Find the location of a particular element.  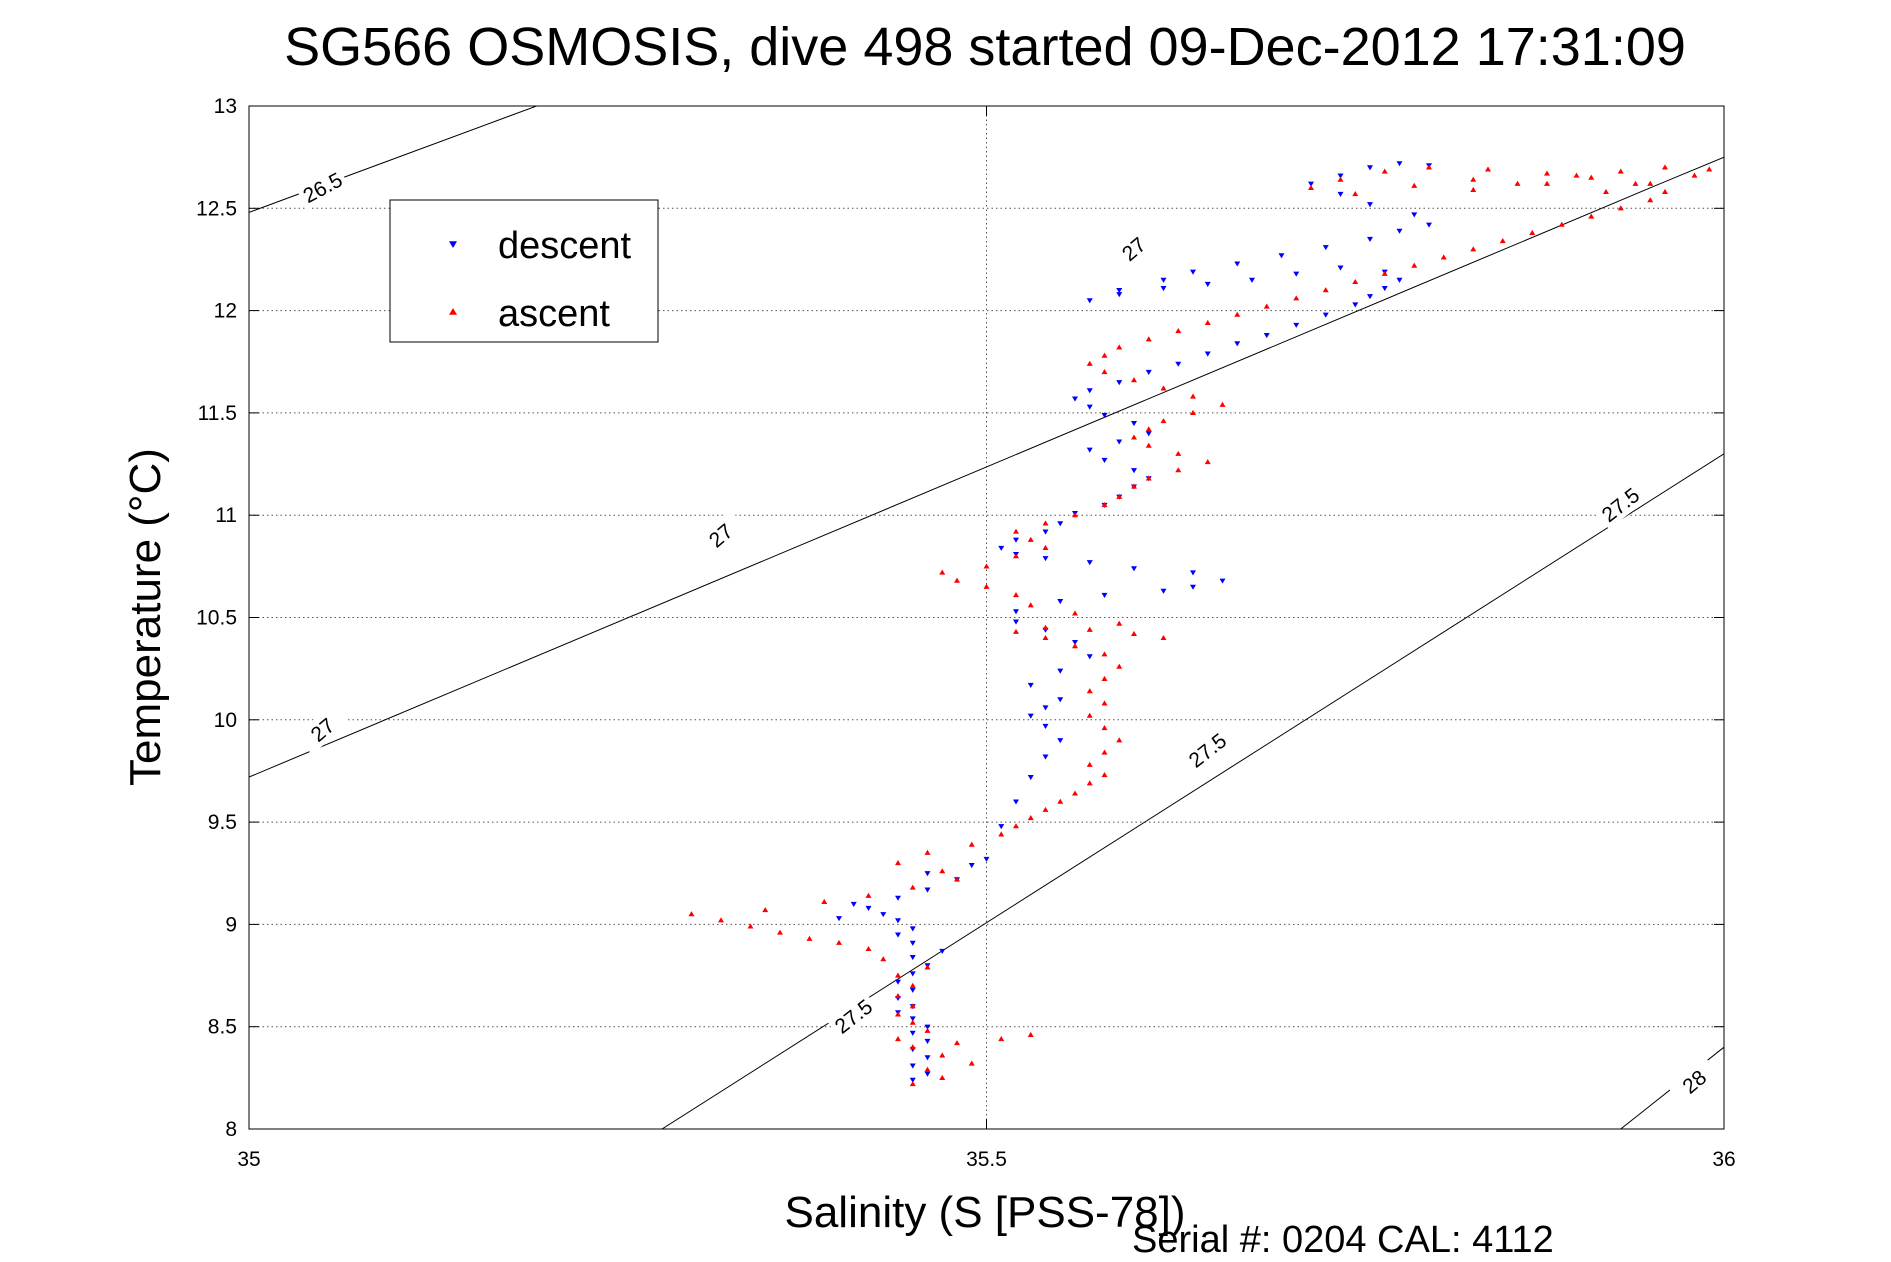

y-tick-label: 11 is located at coordinates (226, 515).